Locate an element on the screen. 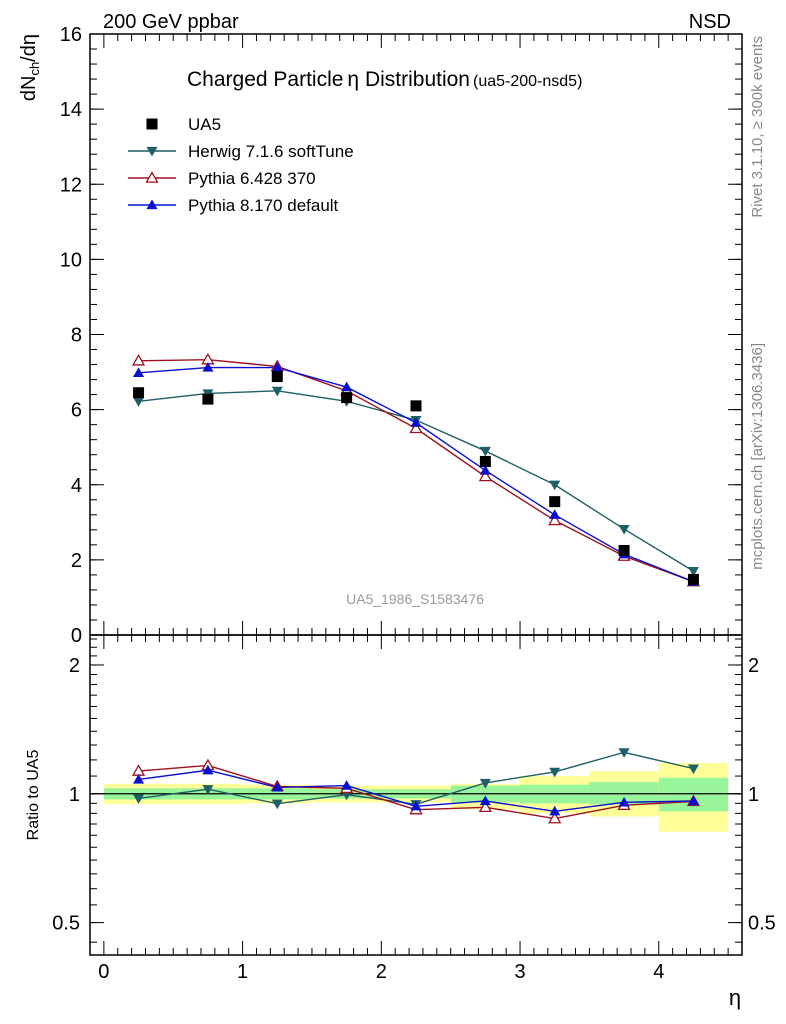 The width and height of the screenshot is (786, 1024). x-tick-label: 1 is located at coordinates (242, 972).